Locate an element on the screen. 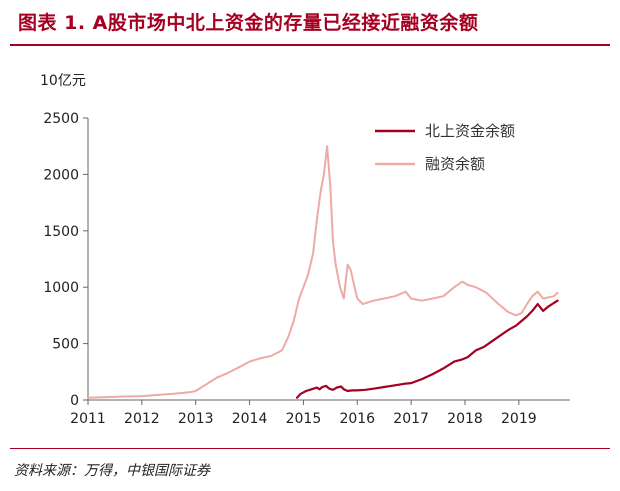 This screenshot has height=491, width=620. x-tick-label: 2016 is located at coordinates (357, 419).